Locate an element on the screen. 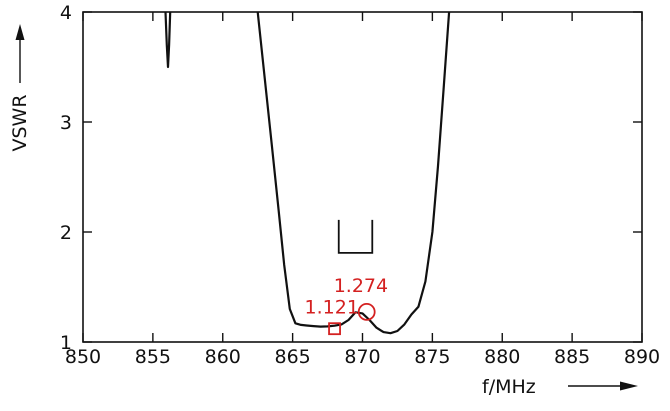 Image resolution: width=670 pixels, height=411 pixels. y-axis-arrow-head is located at coordinates (20, 32).